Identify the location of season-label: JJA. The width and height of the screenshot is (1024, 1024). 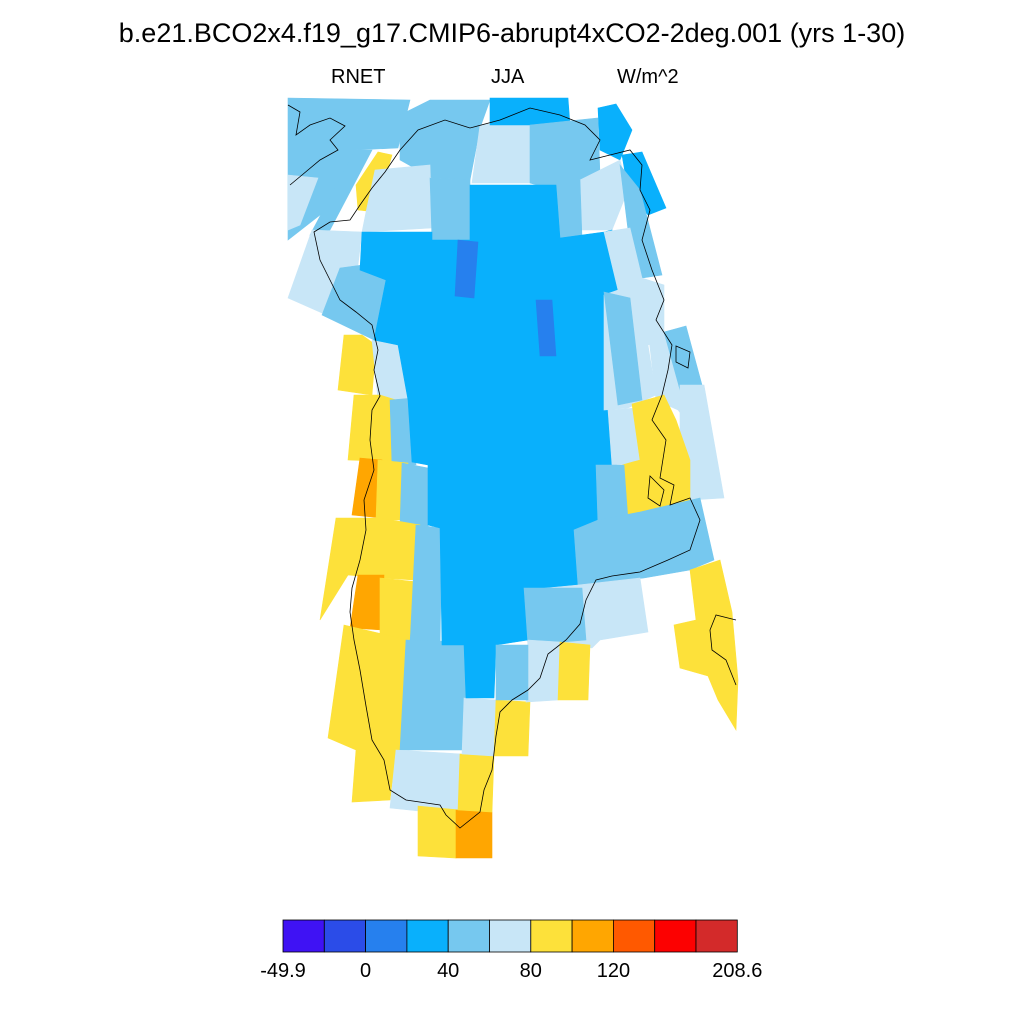
(508, 77).